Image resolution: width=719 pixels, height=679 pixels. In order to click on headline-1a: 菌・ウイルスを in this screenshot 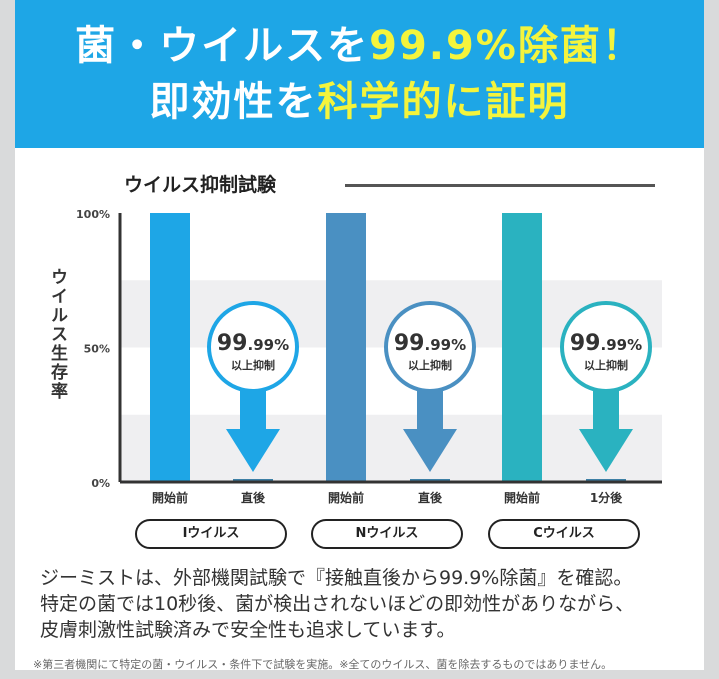, I will do `click(222, 46)`.